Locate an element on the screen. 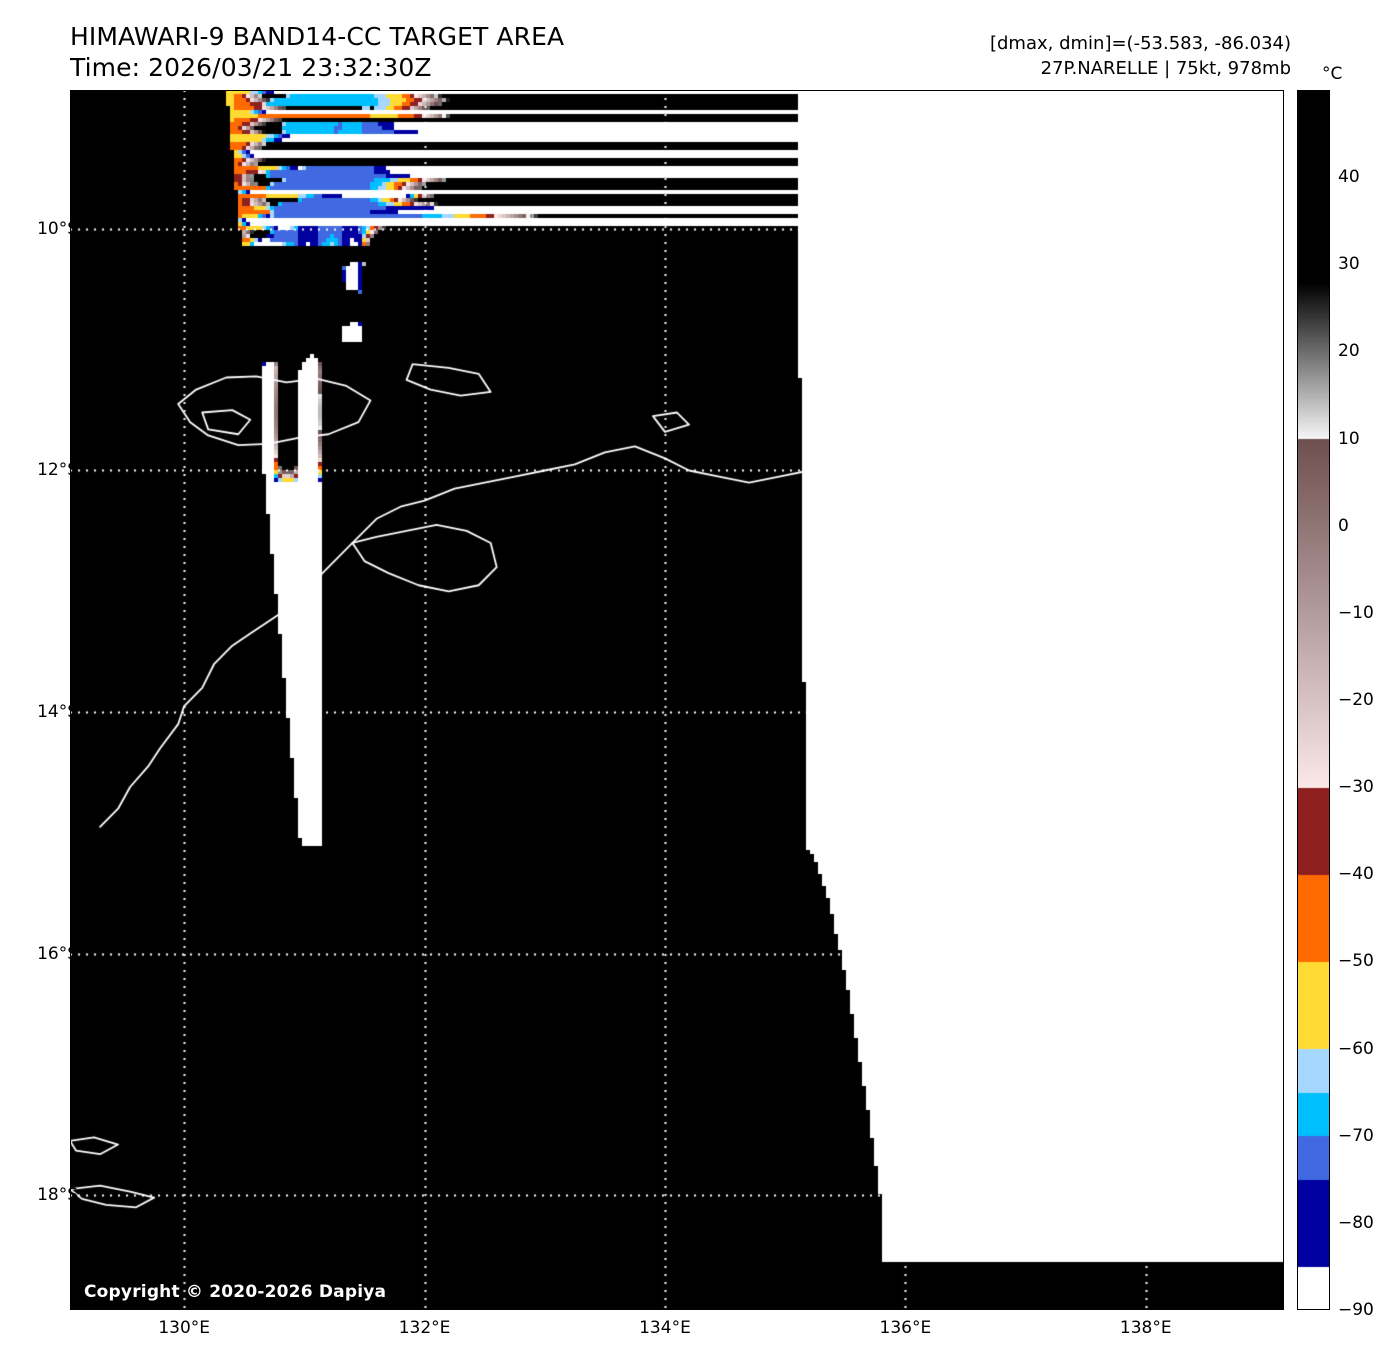  colorbar-tick-4: 0 is located at coordinates (1343, 525).